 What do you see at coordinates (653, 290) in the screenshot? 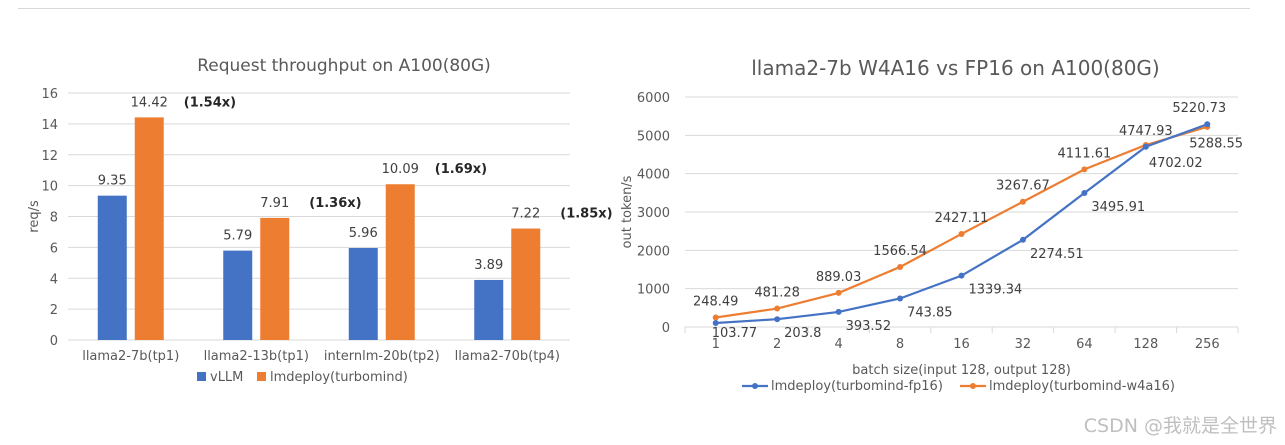
I see `line-y-tick-label: 1000` at bounding box center [653, 290].